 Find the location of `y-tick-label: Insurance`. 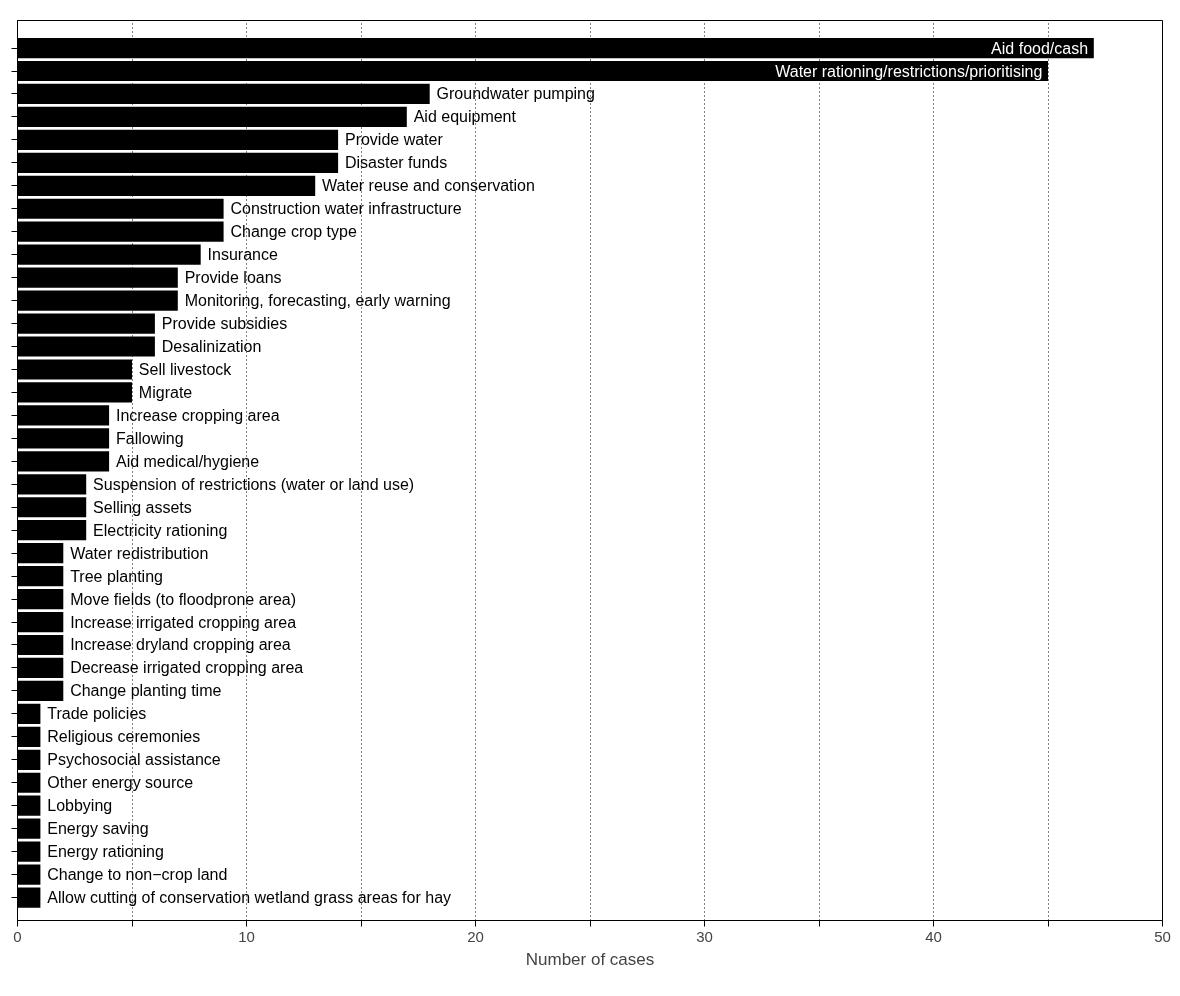

y-tick-label: Insurance is located at coordinates (242, 255).